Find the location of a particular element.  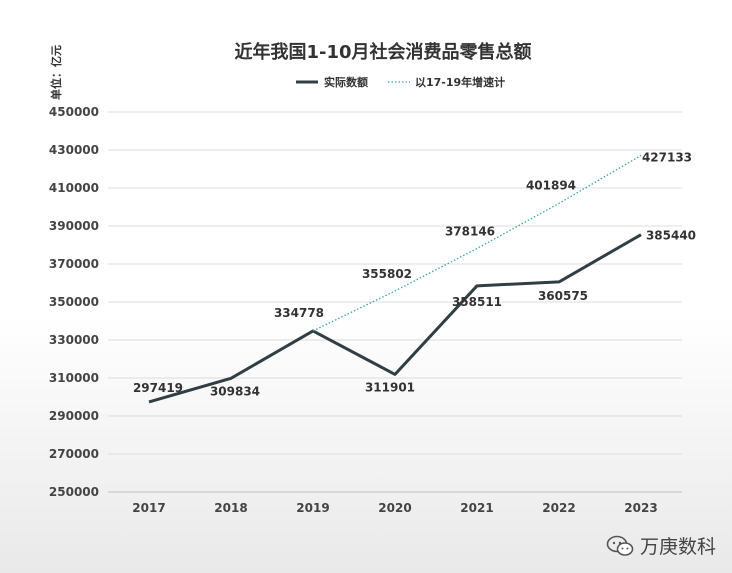

data-label-projected: 378146 is located at coordinates (470, 232).